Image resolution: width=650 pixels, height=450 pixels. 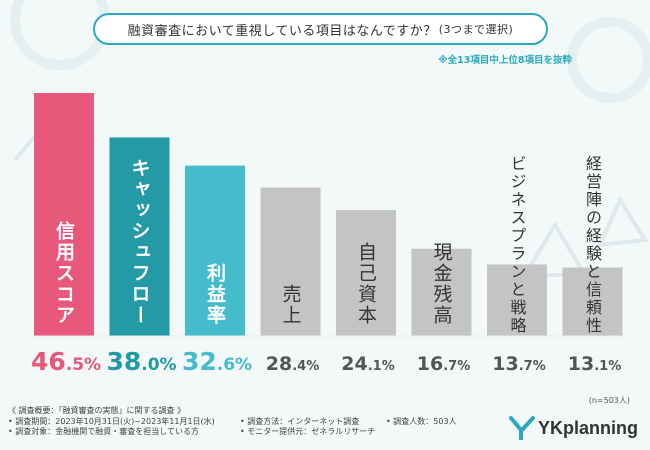 What do you see at coordinates (476, 29) in the screenshot?
I see `title-sub: (3つまで選択)` at bounding box center [476, 29].